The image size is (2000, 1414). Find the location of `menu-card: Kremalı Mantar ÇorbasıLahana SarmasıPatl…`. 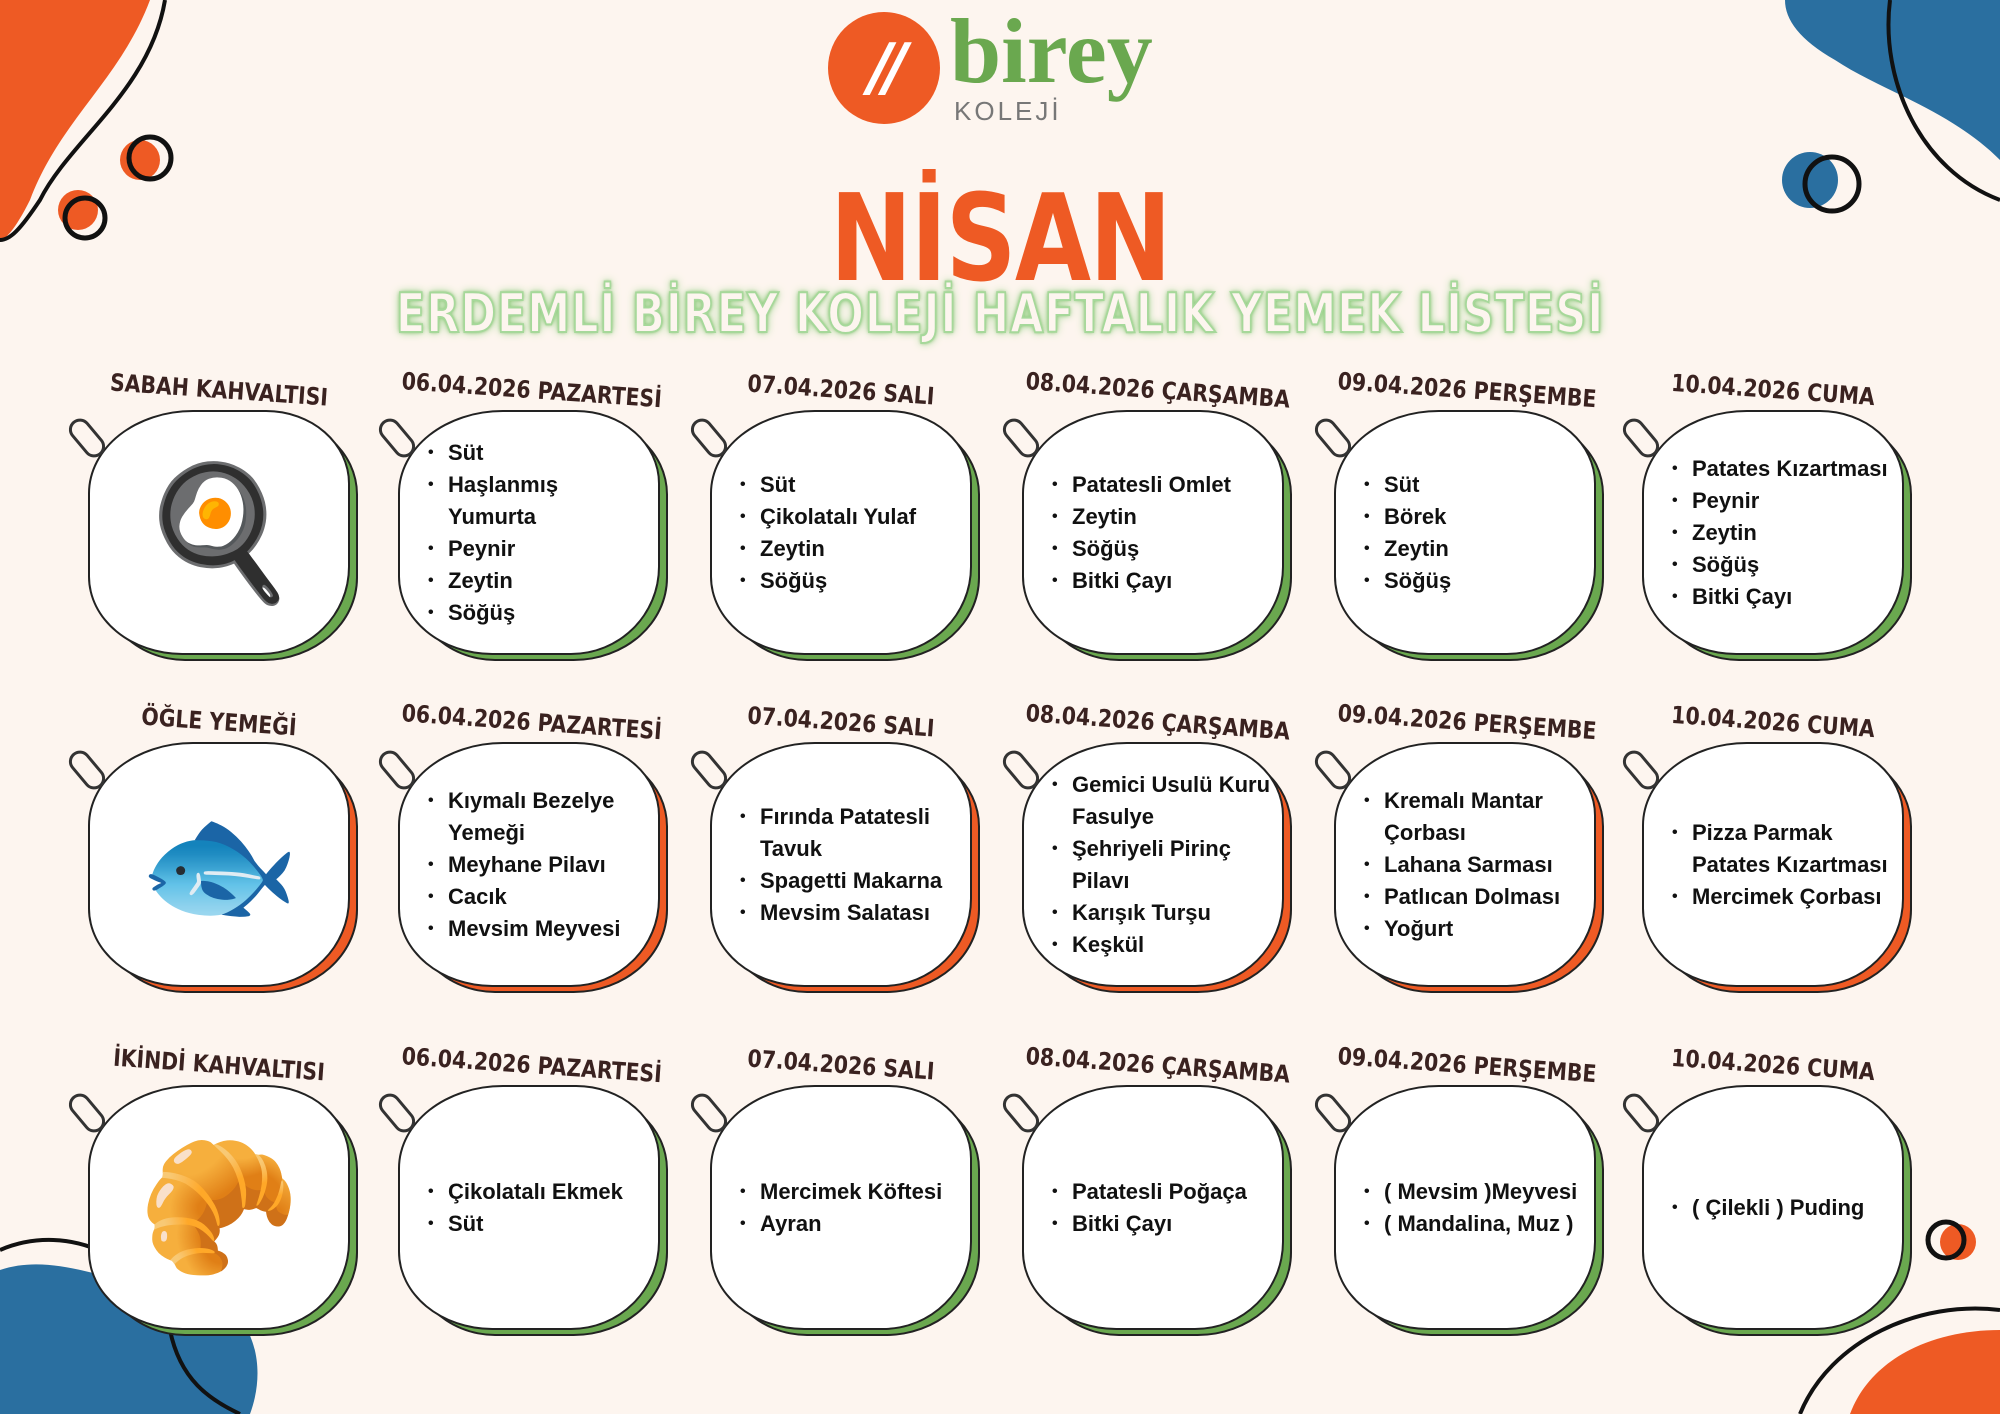

menu-card: Kremalı Mantar ÇorbasıLahana SarmasıPatl… is located at coordinates (1457, 867).